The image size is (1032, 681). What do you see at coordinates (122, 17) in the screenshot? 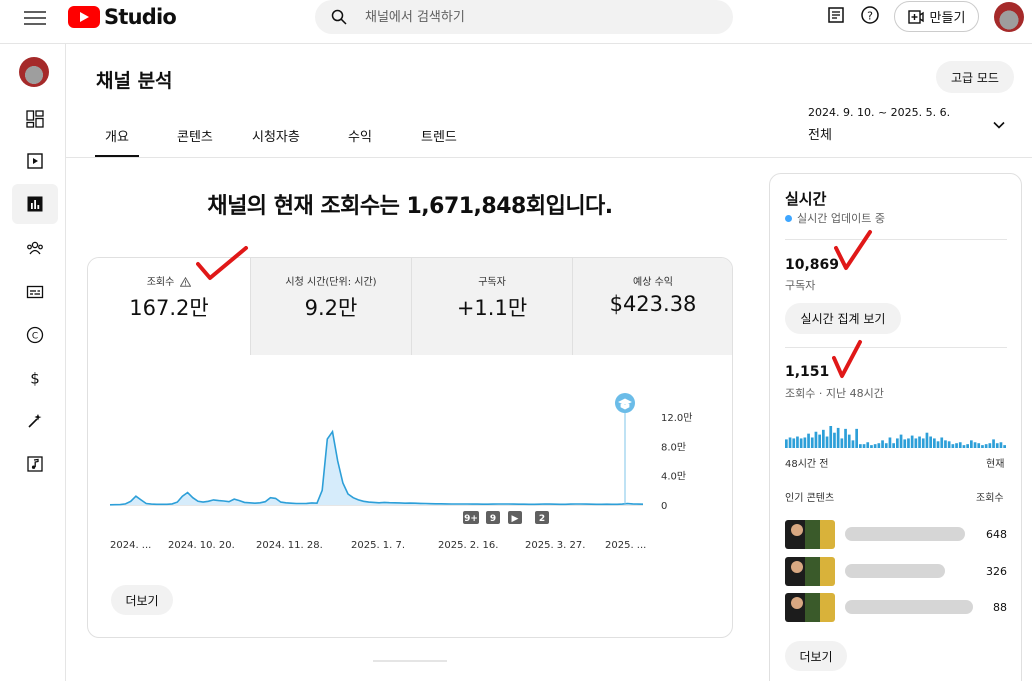
I see `studio-logo: Studio` at bounding box center [122, 17].